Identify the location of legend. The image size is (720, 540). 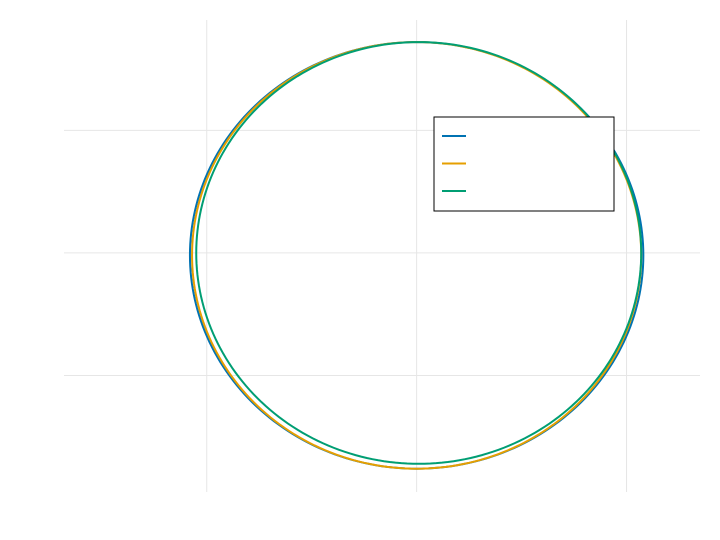
(524, 164).